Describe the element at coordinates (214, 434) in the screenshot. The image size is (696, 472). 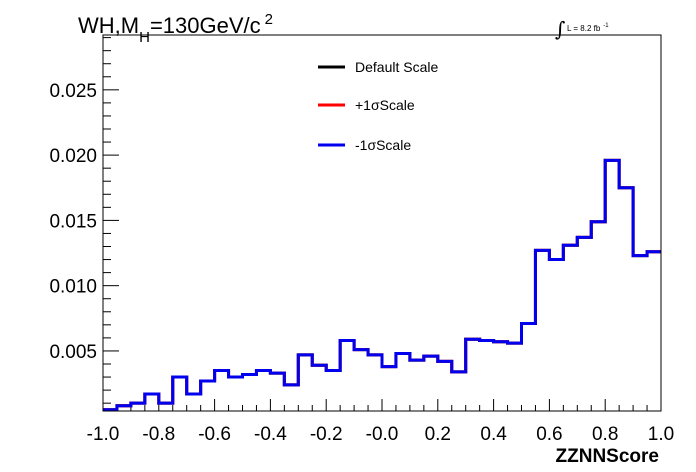
I see `x-tick-label: -0.6` at that location.